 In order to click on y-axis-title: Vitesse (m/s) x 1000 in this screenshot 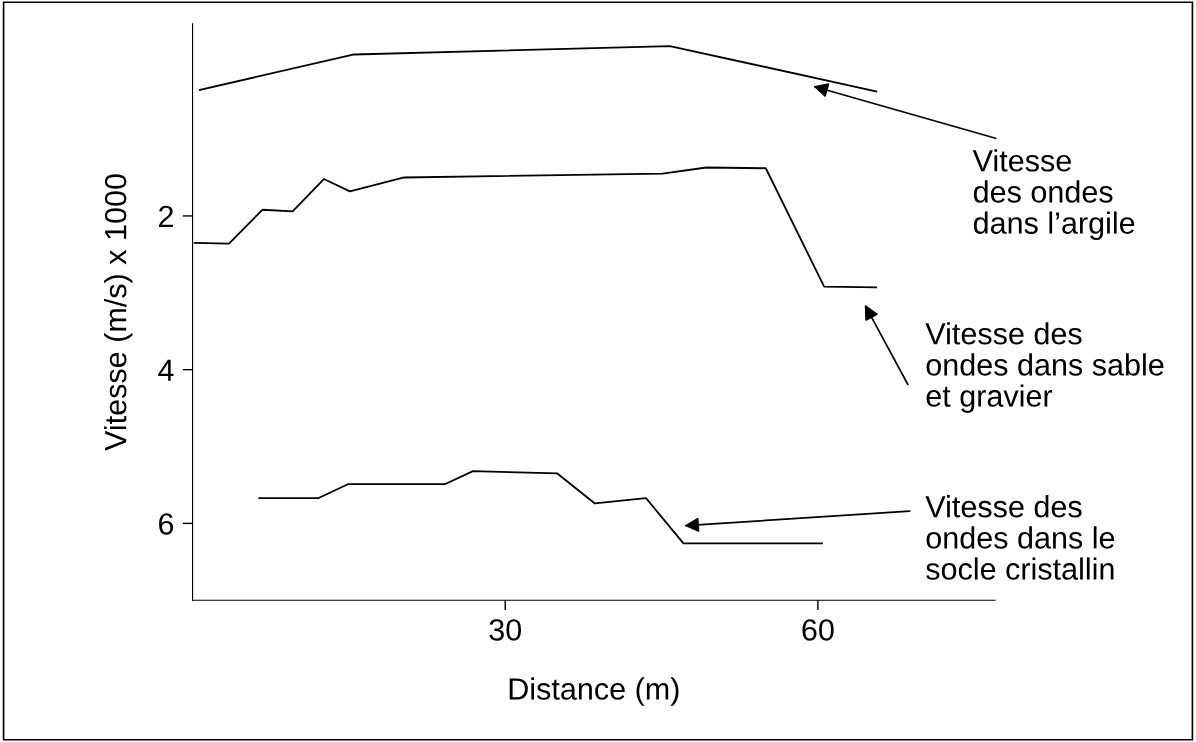, I will do `click(118, 312)`.